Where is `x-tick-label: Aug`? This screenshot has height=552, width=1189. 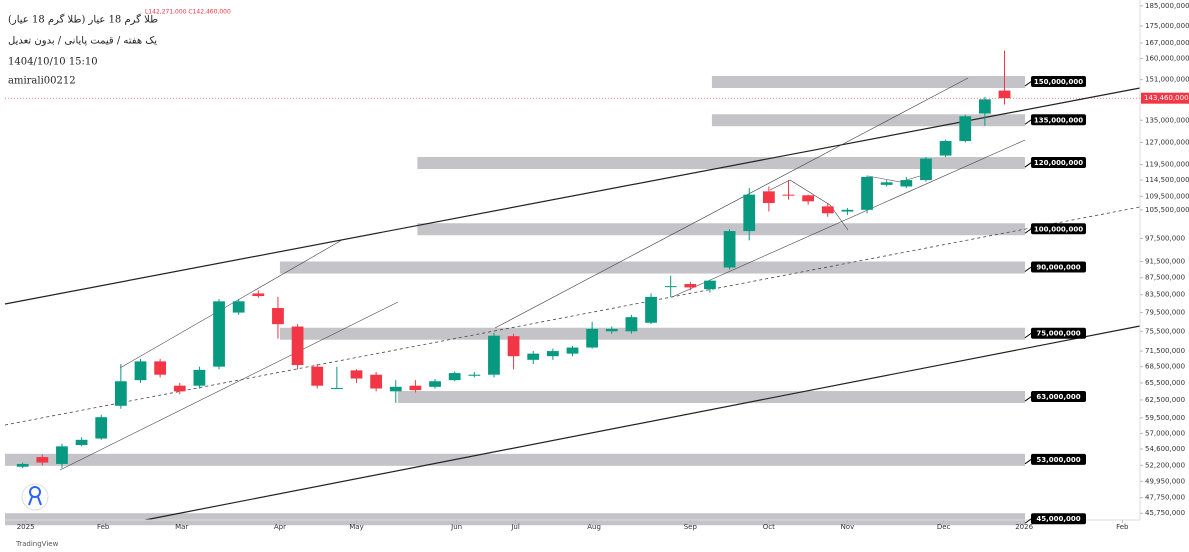
x-tick-label: Aug is located at coordinates (594, 527).